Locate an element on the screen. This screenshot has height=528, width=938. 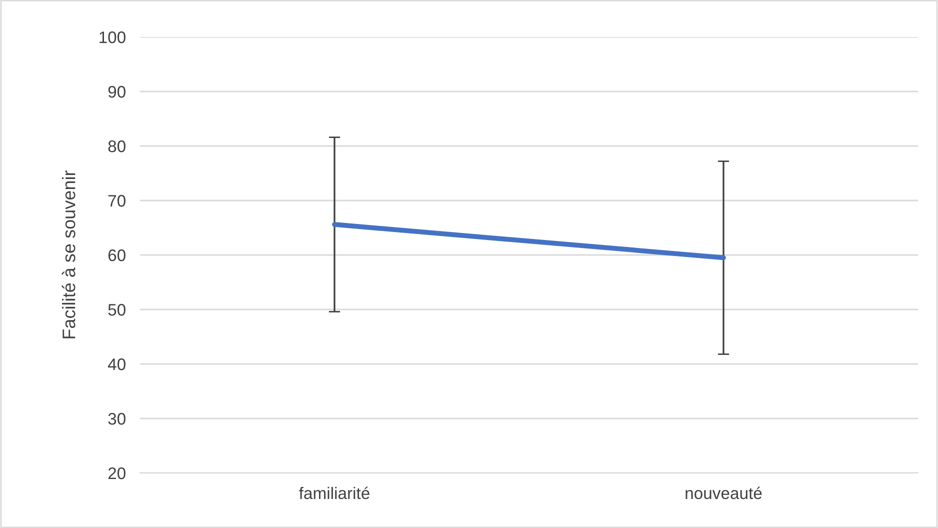
x-tick-label: nouveauté is located at coordinates (724, 493).